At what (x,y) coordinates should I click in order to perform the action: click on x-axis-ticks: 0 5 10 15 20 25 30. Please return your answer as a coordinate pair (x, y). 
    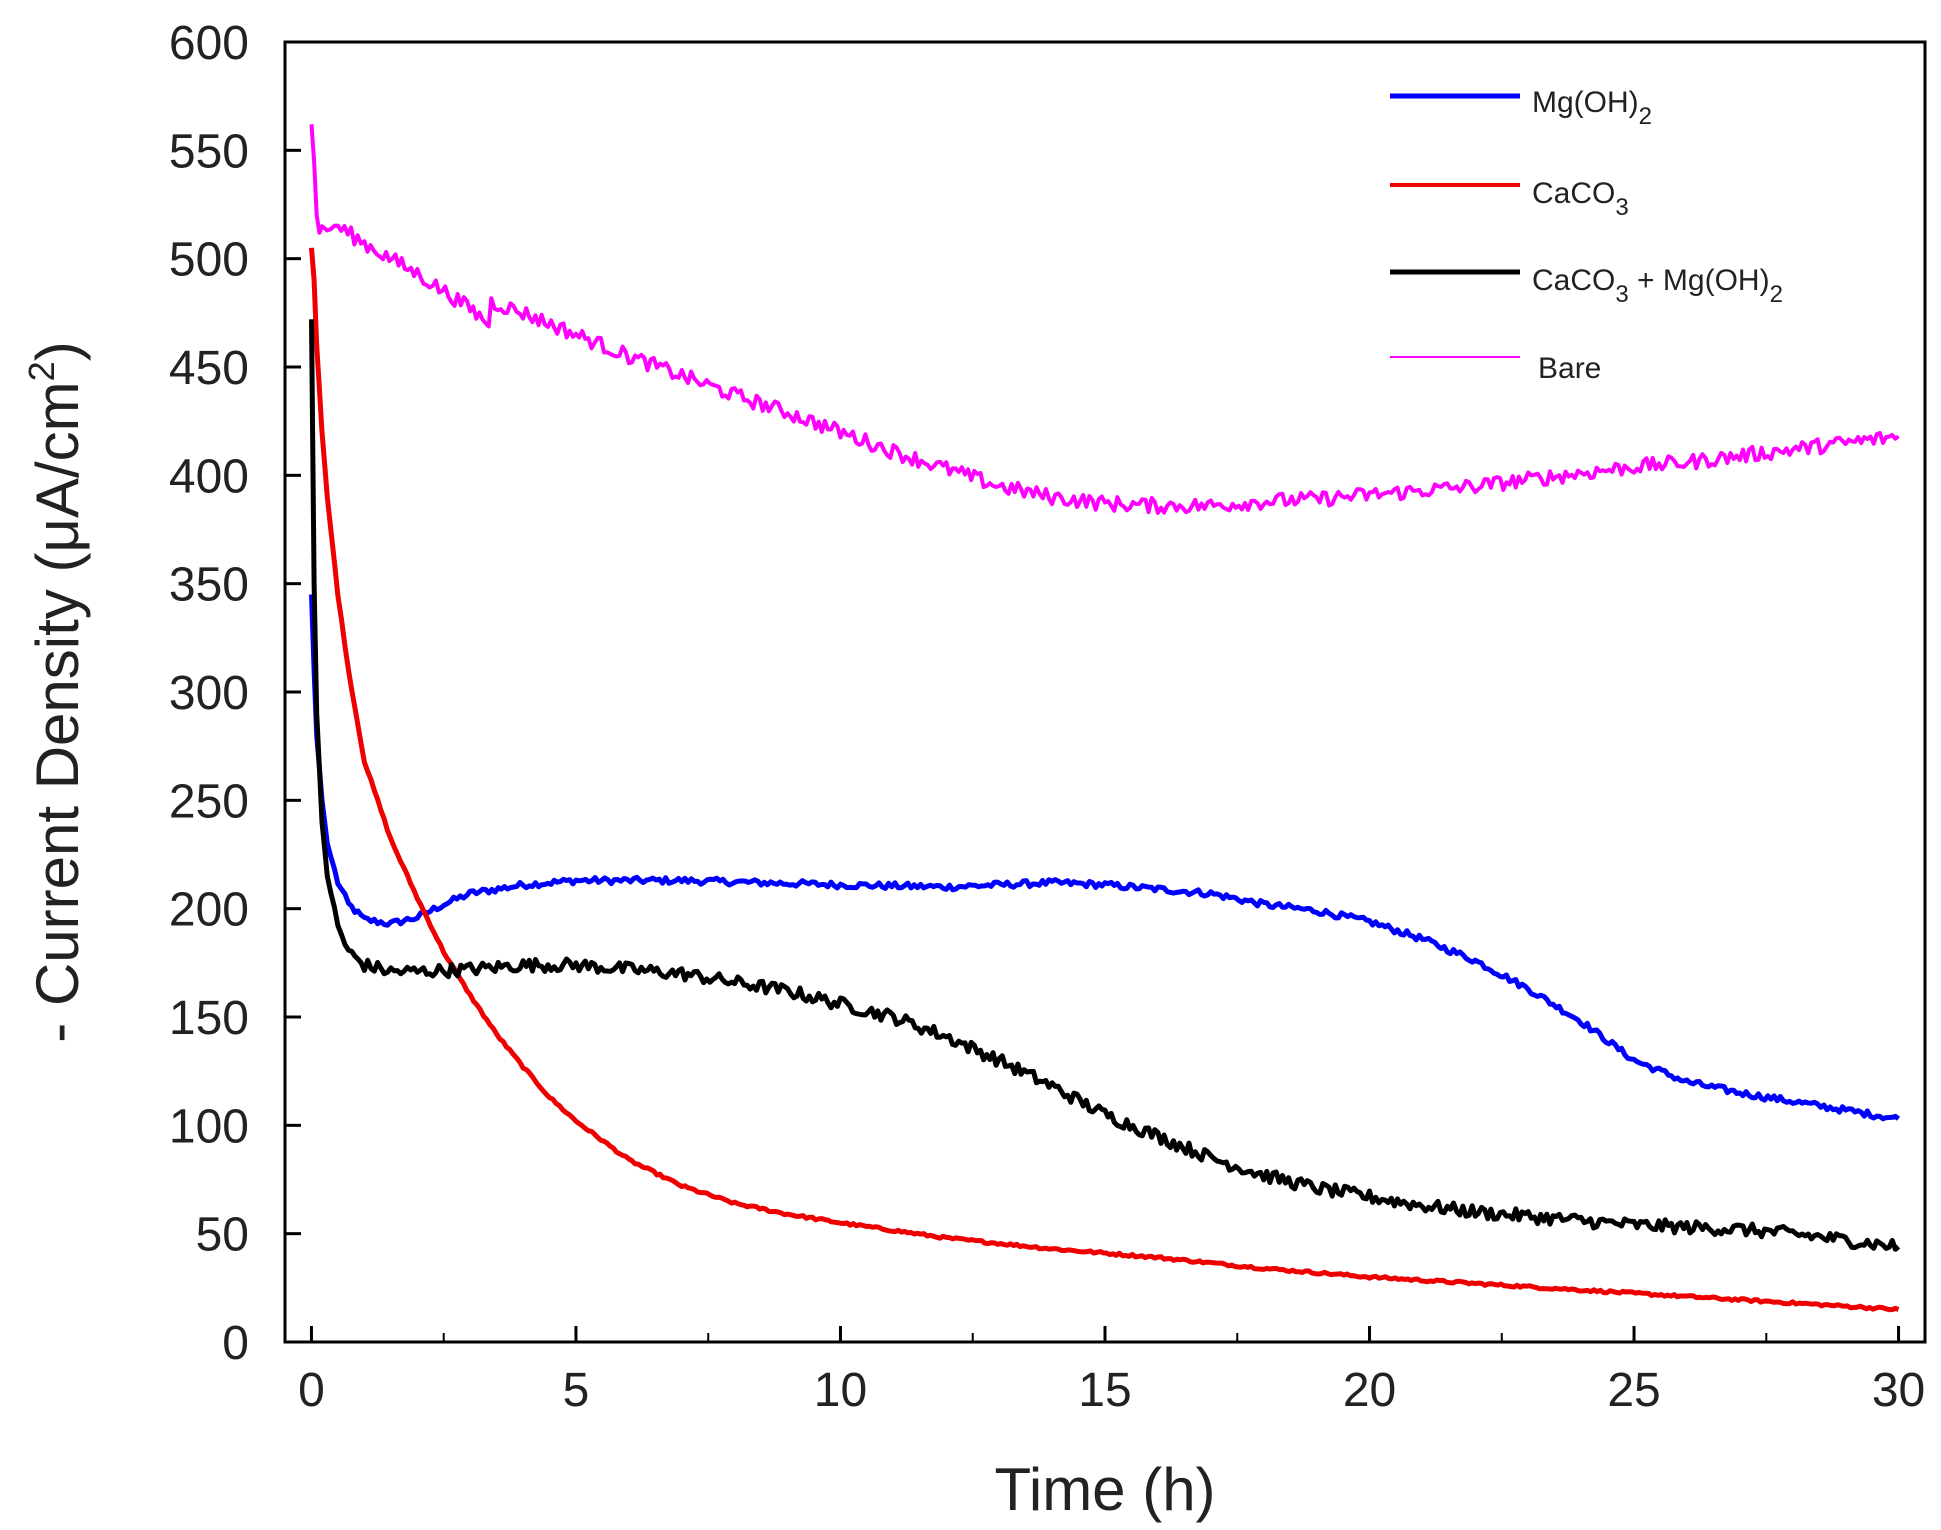
    Looking at the image, I should click on (1111, 1371).